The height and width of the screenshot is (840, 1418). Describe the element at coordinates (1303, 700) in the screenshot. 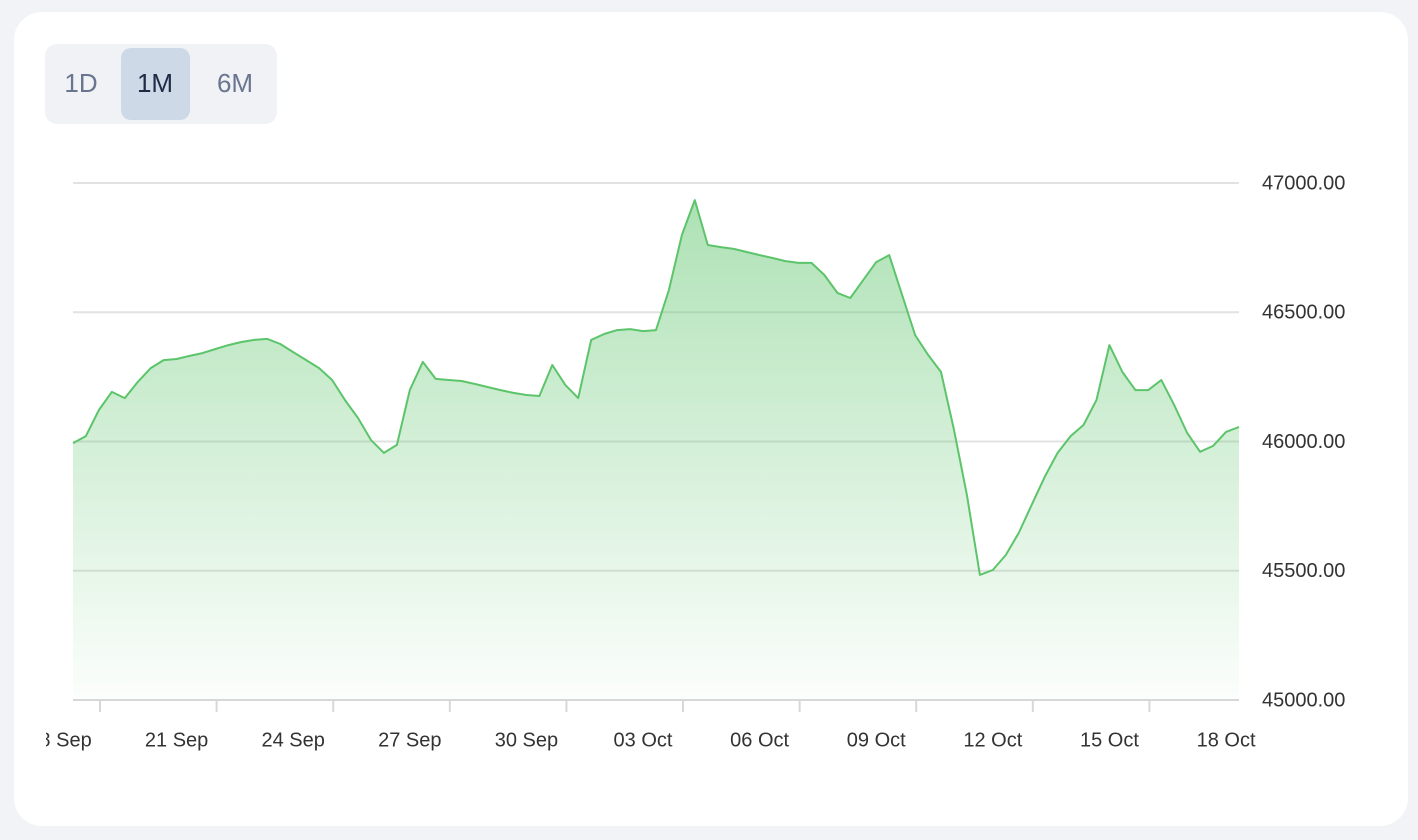

I see `y-tick-label: 45000.00` at that location.